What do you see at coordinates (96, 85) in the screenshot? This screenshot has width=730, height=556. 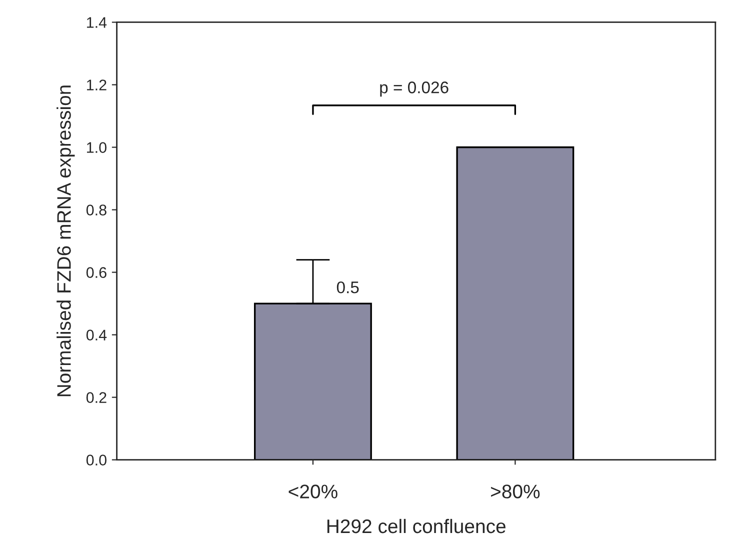 I see `y-tick-label: 1.2` at bounding box center [96, 85].